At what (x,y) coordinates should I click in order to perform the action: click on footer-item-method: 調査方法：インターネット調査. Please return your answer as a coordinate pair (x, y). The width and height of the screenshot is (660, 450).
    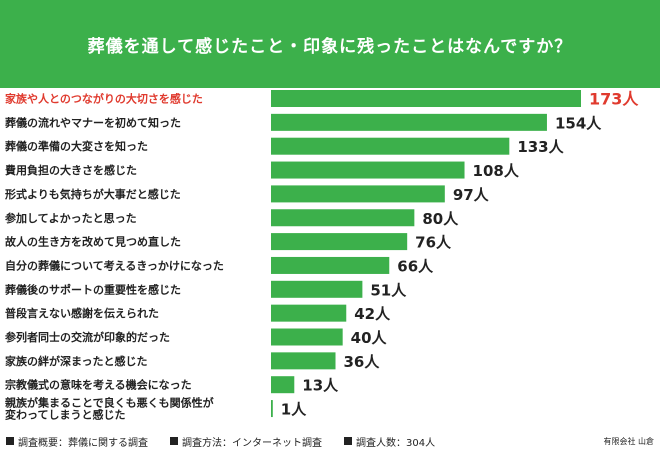
    Looking at the image, I should click on (246, 441).